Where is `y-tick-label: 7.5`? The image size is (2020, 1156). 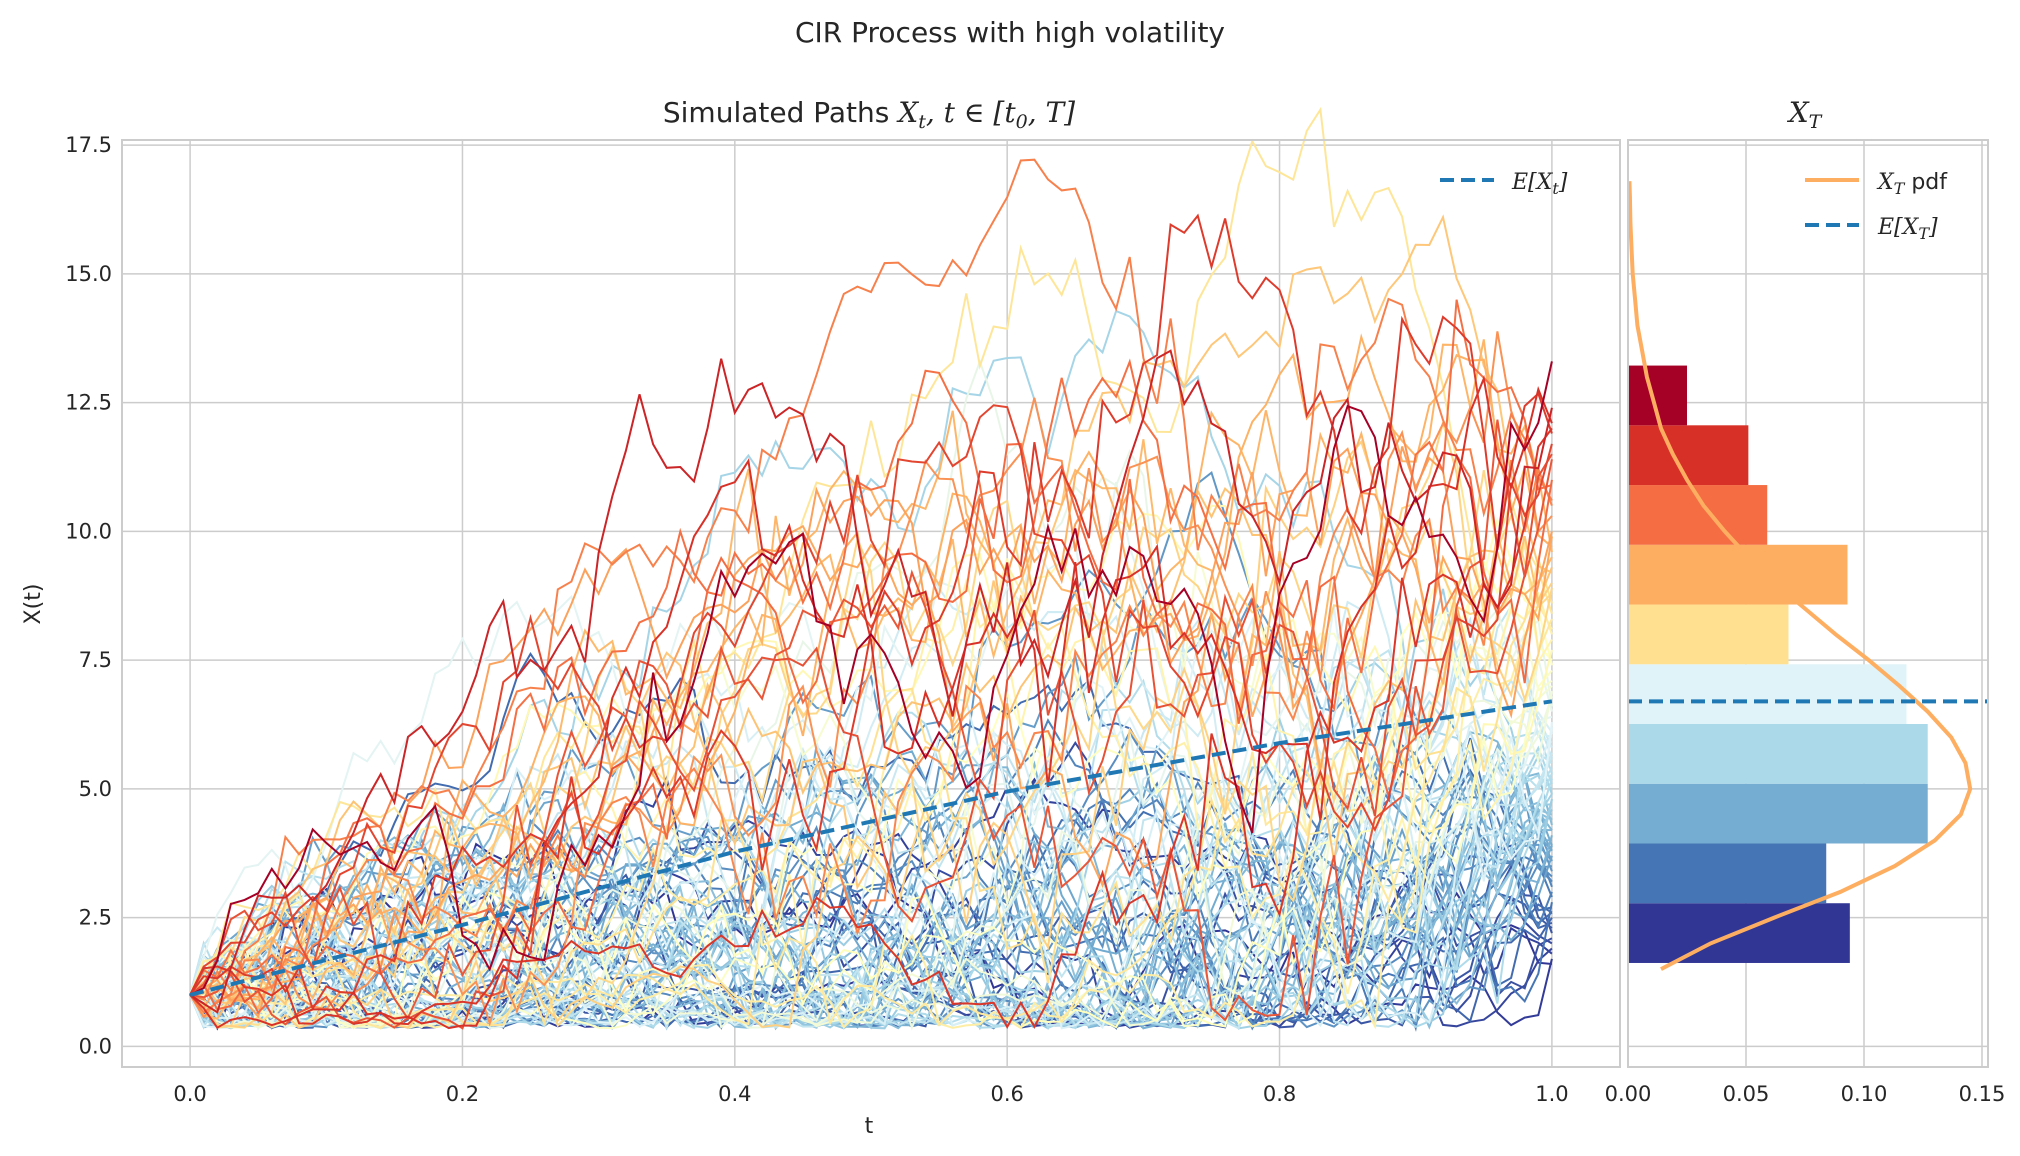
y-tick-label: 7.5 is located at coordinates (95, 660).